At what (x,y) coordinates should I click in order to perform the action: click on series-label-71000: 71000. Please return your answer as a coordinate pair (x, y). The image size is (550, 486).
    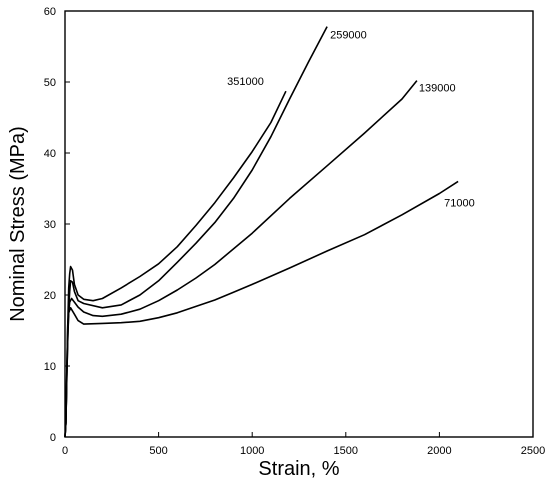
    Looking at the image, I should click on (459, 203).